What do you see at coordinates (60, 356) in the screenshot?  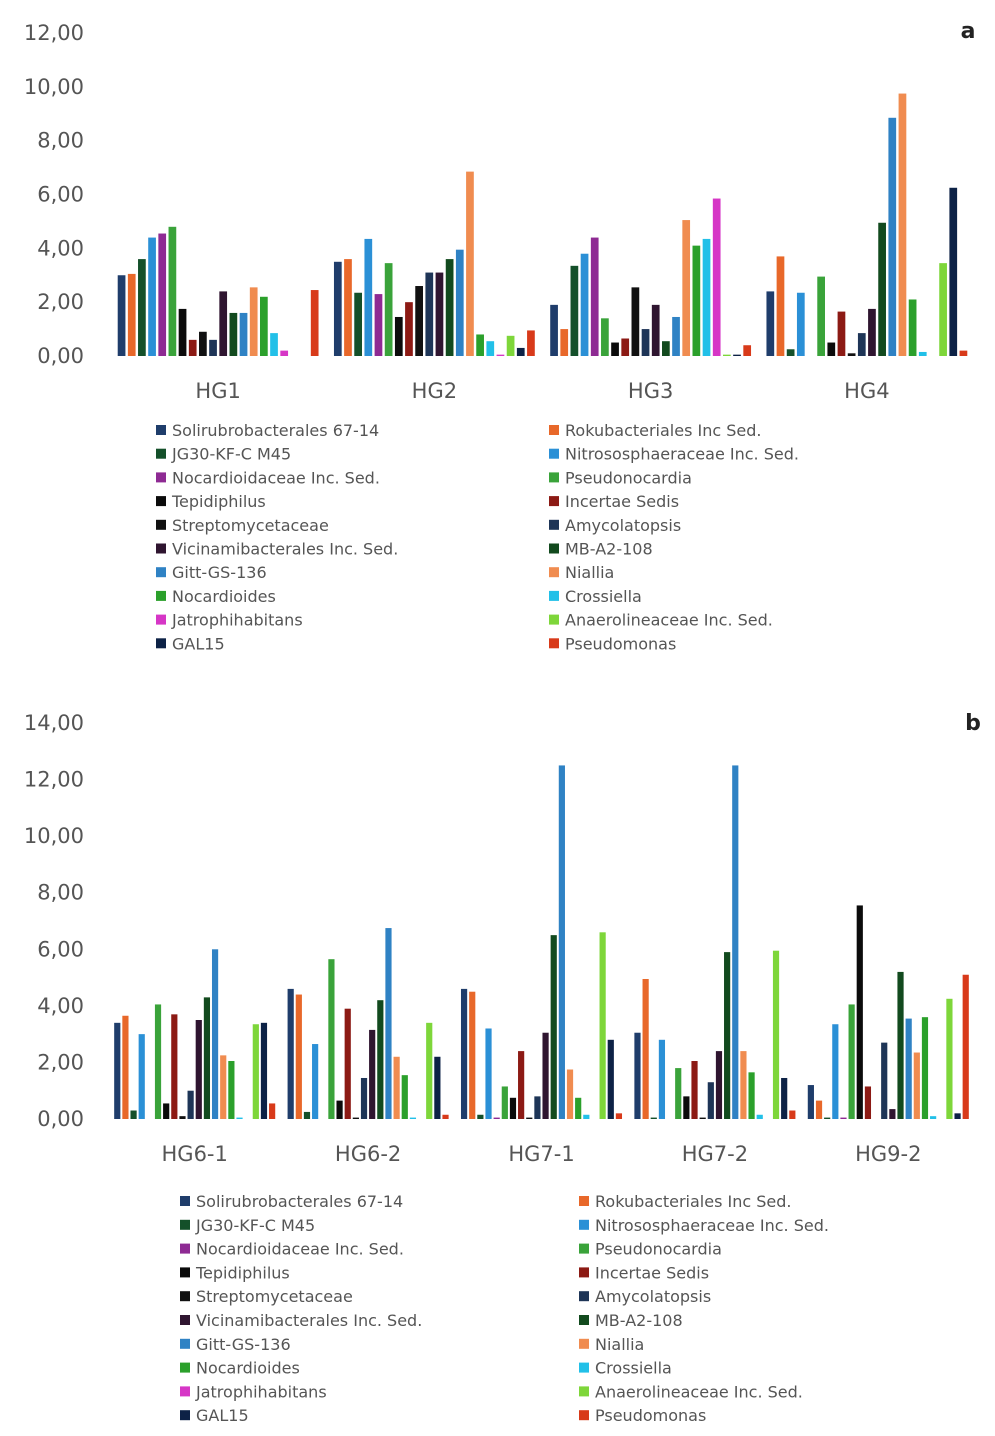 I see `y-tick-label: 0,00` at bounding box center [60, 356].